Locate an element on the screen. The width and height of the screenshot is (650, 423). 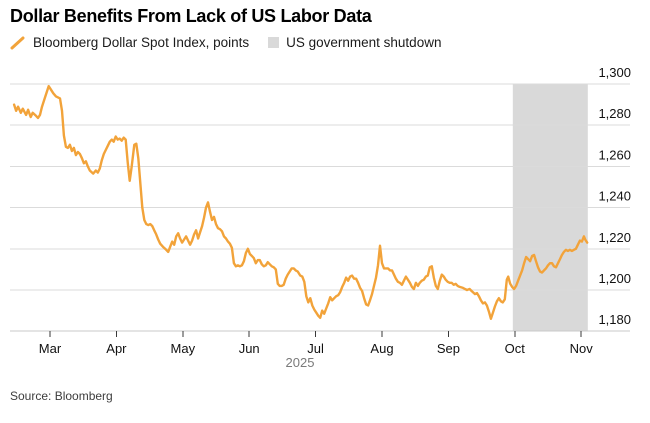
x-axis-label: Jul is located at coordinates (315, 348).